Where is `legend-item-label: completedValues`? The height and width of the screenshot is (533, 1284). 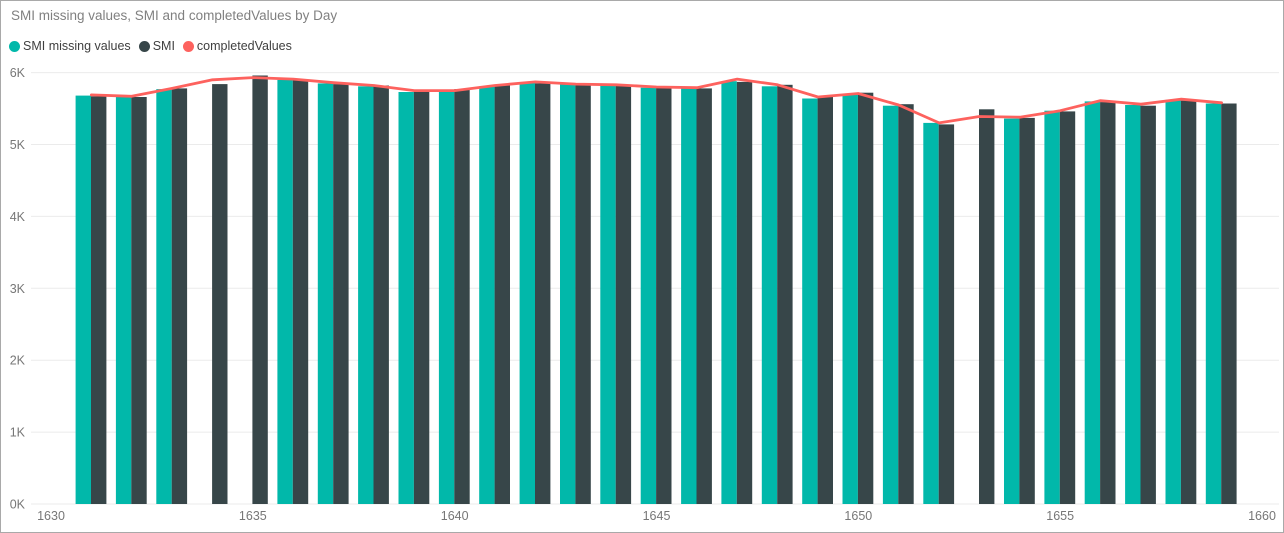
legend-item-label: completedValues is located at coordinates (244, 46).